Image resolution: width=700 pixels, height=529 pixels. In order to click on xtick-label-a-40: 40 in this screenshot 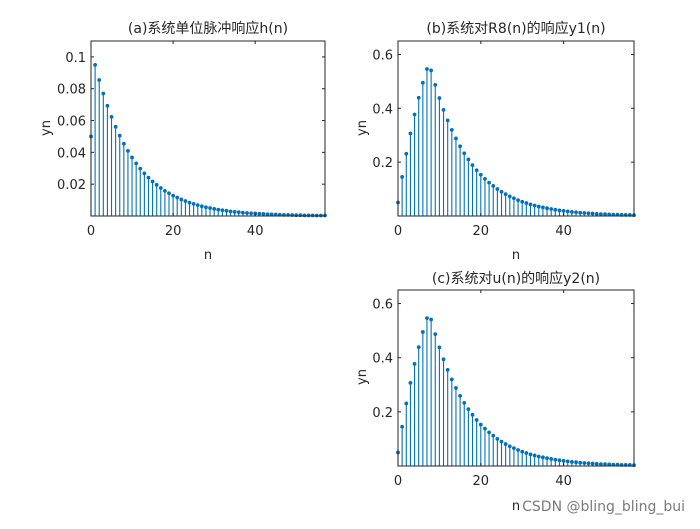, I will do `click(255, 231)`.